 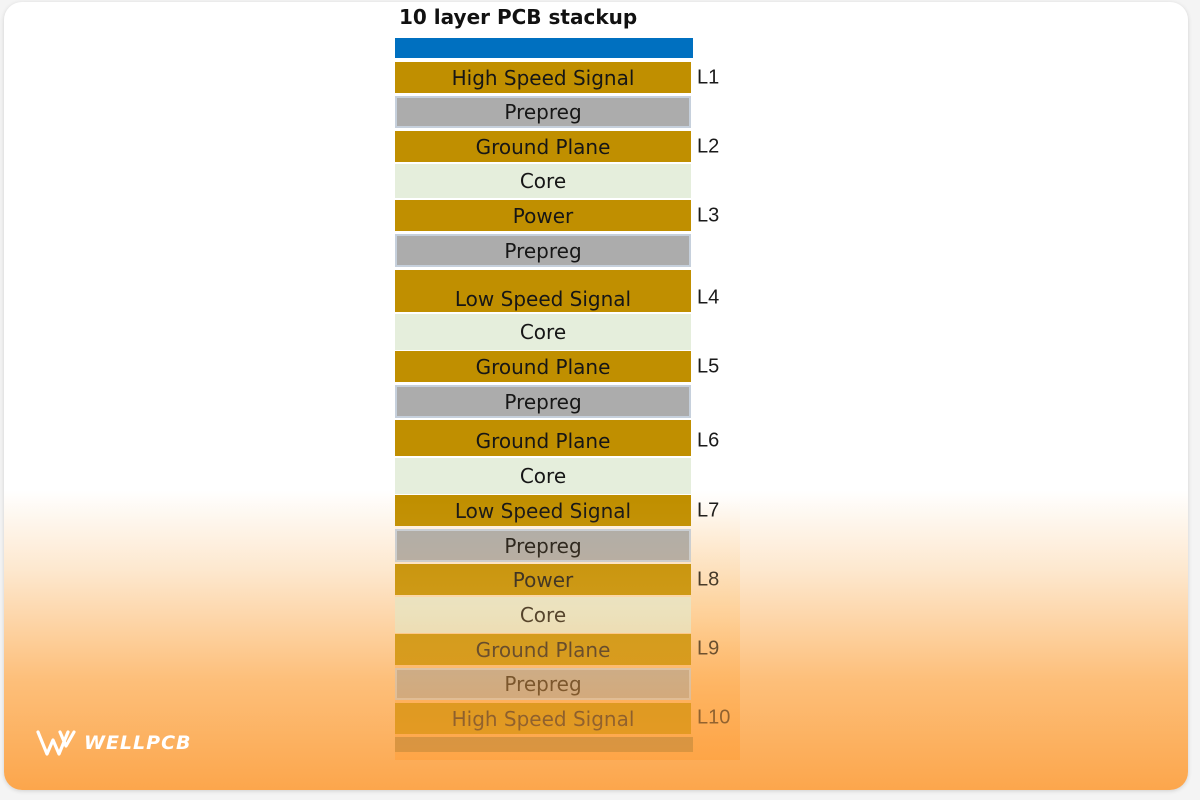 I want to click on layer-ground-plane-2: Ground Plane, so click(x=543, y=366).